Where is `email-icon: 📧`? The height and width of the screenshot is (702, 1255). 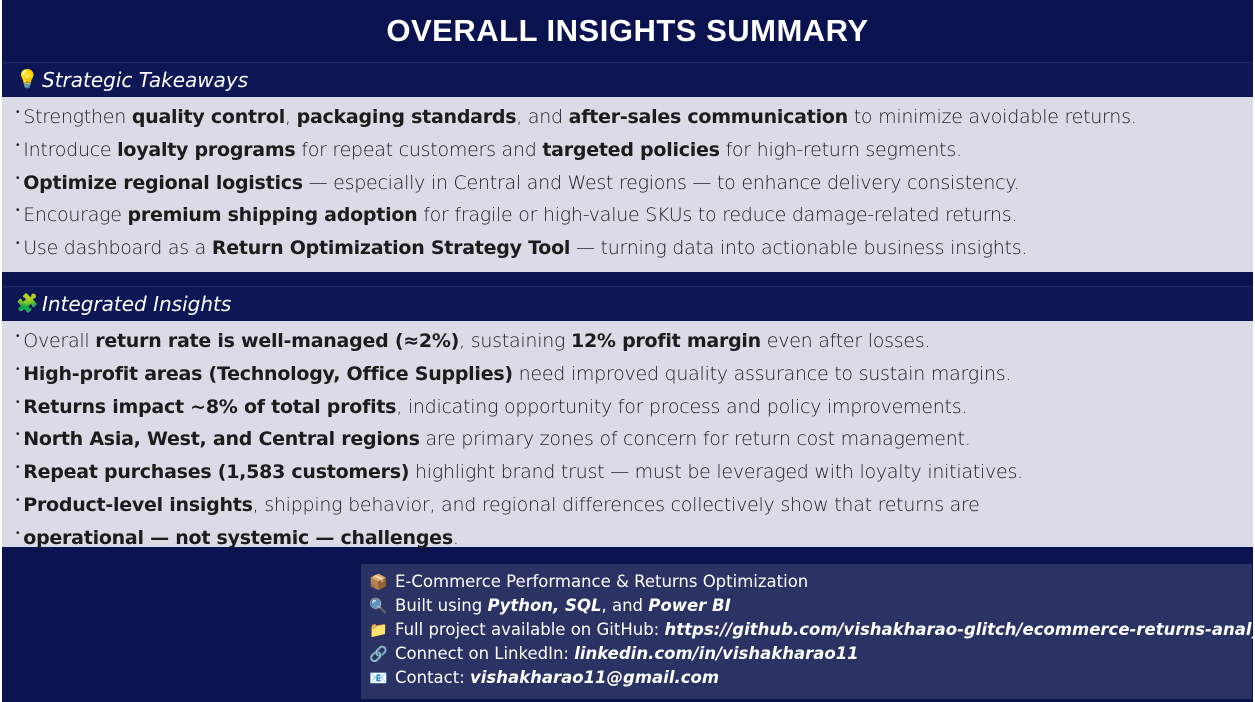
email-icon: 📧 is located at coordinates (378, 678).